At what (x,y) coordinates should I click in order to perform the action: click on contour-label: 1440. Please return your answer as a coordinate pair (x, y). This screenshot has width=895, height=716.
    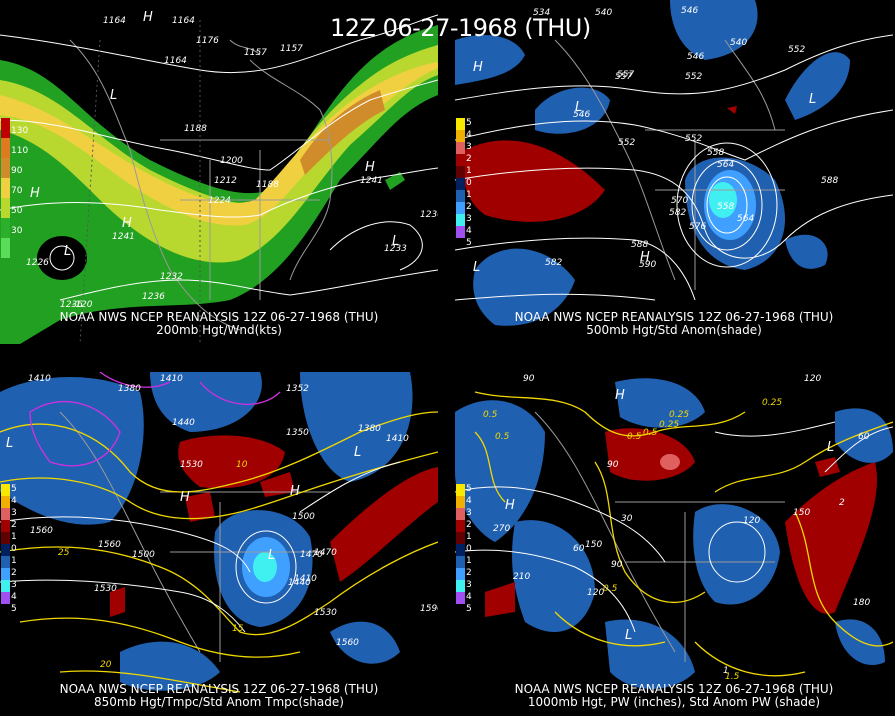
    Looking at the image, I should click on (183, 423).